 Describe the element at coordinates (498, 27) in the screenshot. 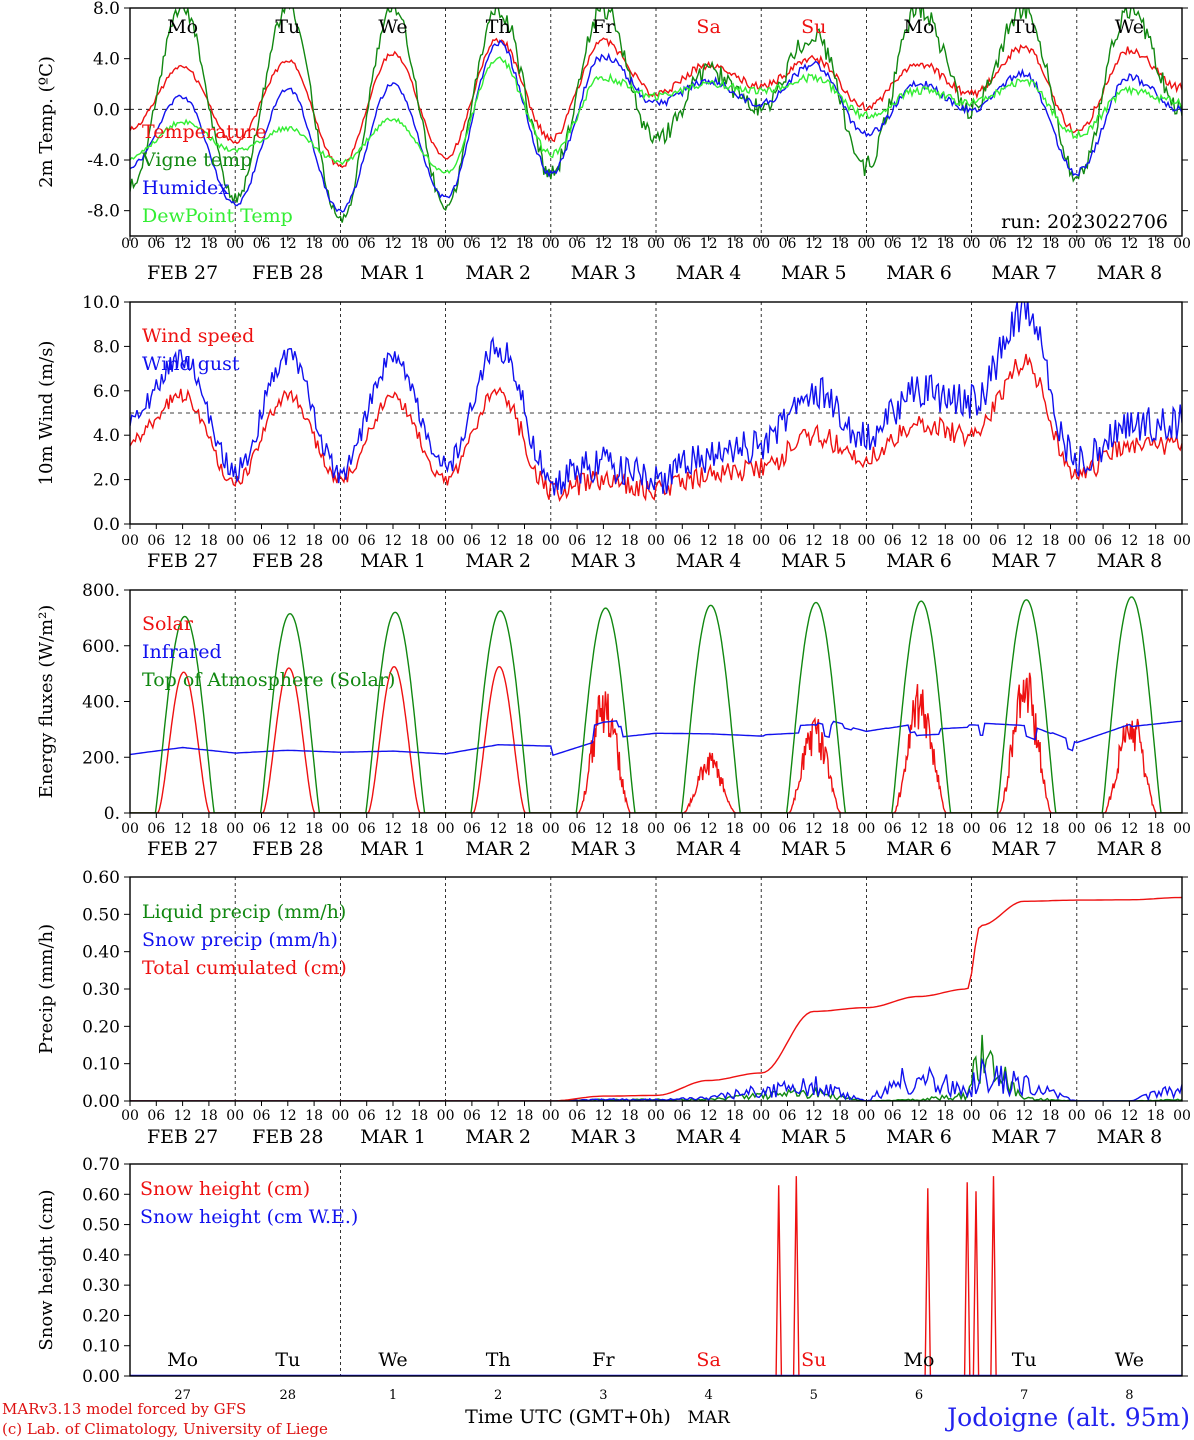

I see `weekday-label: Th` at that location.